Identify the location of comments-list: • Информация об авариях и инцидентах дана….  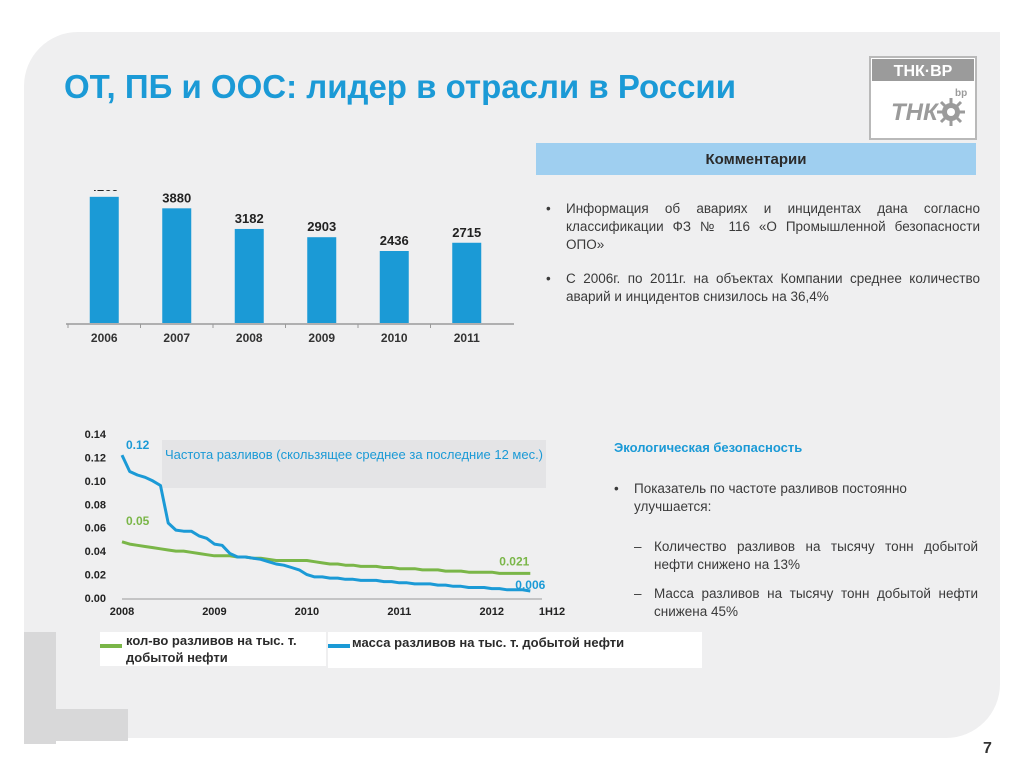
(763, 261).